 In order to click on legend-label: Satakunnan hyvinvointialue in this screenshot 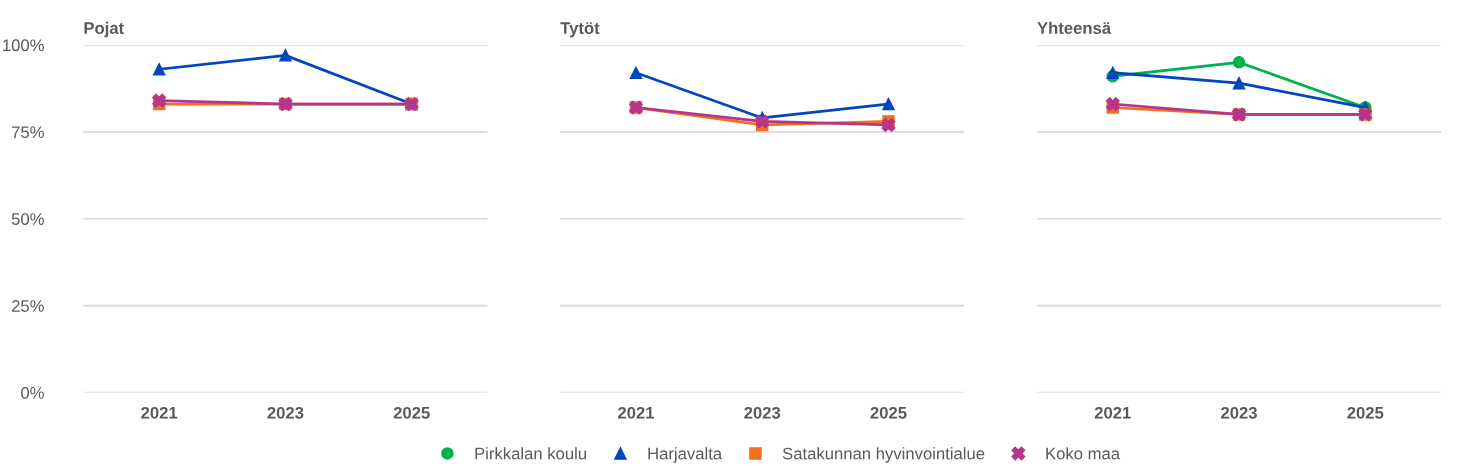, I will do `click(883, 455)`.